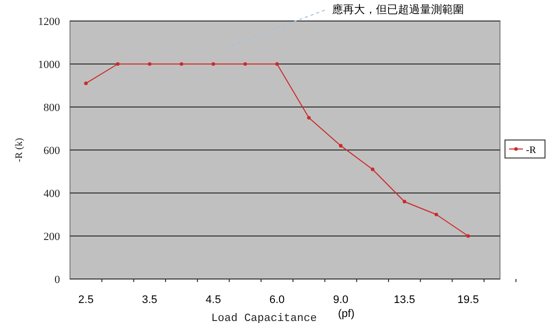 This screenshot has width=550, height=323. What do you see at coordinates (213, 300) in the screenshot?
I see `x-tick-label: 4.5` at bounding box center [213, 300].